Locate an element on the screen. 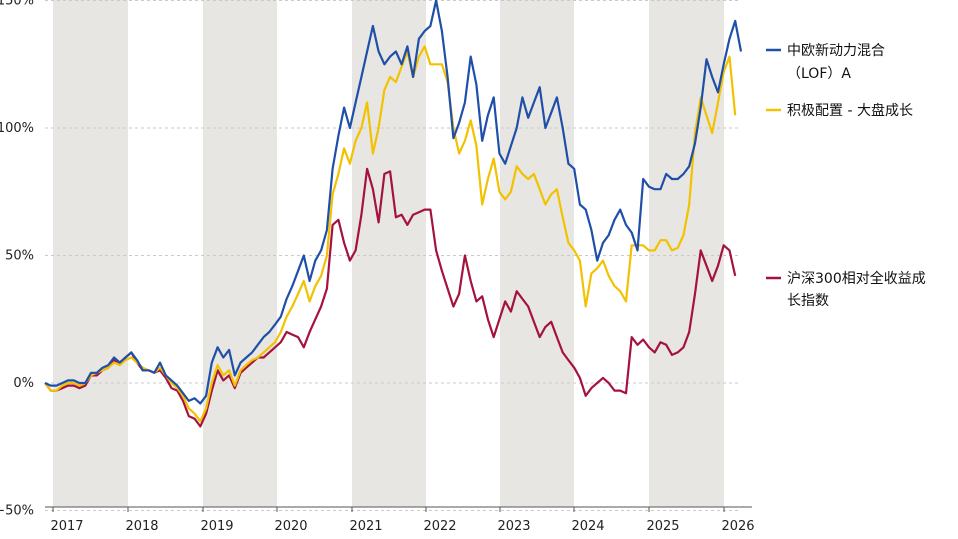  x-tick-label: 2018 is located at coordinates (141, 526).